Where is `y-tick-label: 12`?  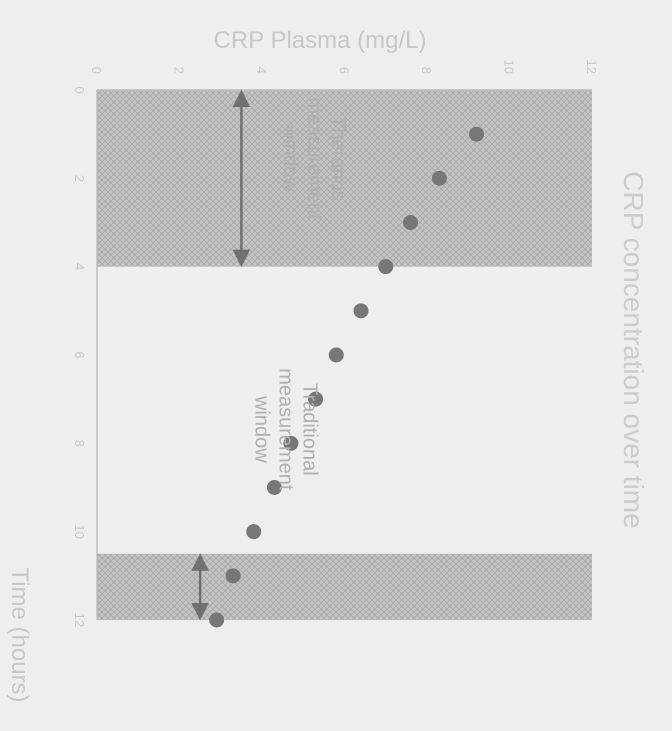 y-tick-label: 12 is located at coordinates (591, 67).